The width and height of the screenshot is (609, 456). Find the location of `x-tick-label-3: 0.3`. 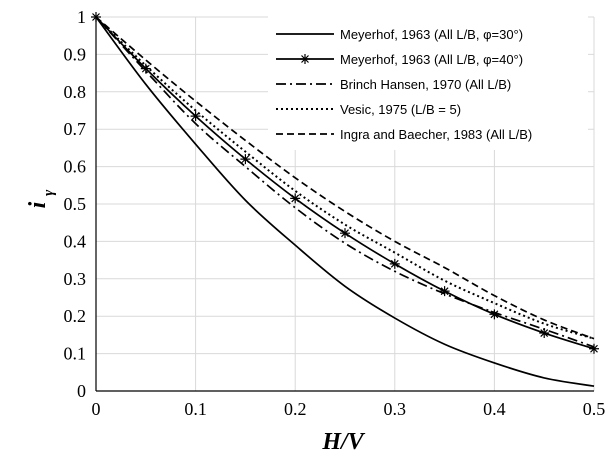

x-tick-label-3: 0.3 is located at coordinates (395, 409).